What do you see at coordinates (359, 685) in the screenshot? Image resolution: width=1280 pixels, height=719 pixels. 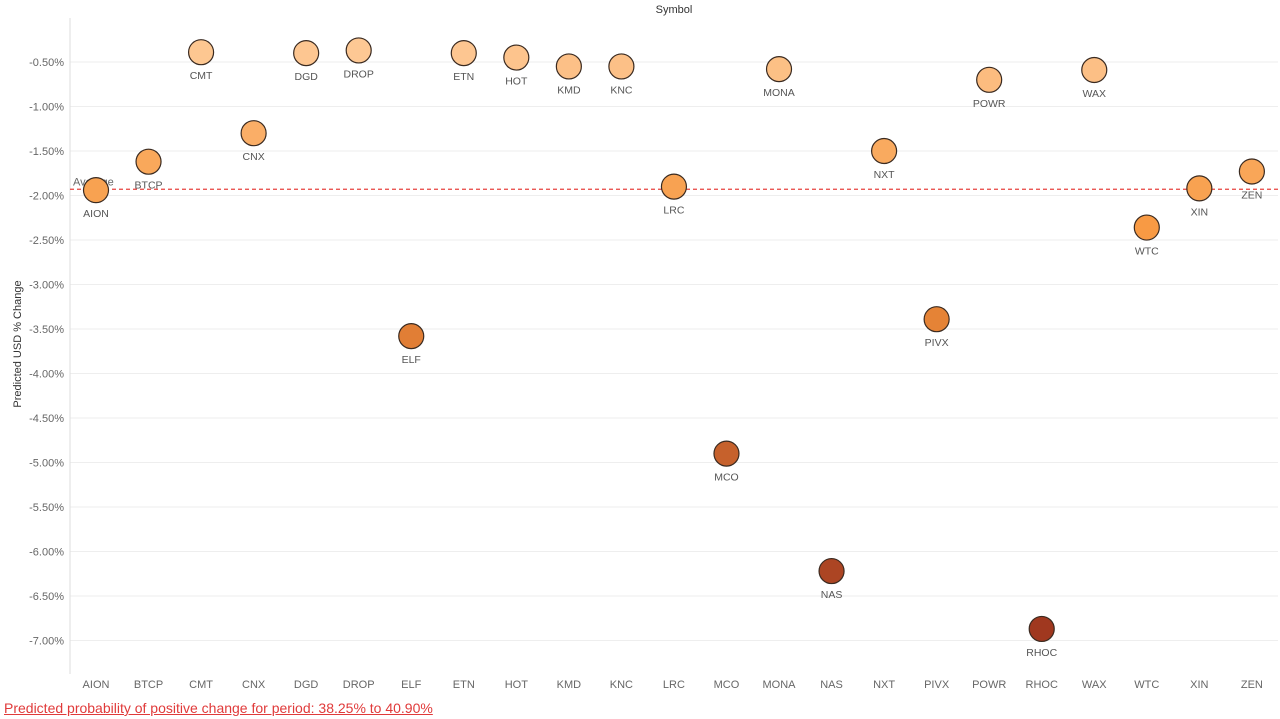 I see `x-tick-label: DROP` at bounding box center [359, 685].